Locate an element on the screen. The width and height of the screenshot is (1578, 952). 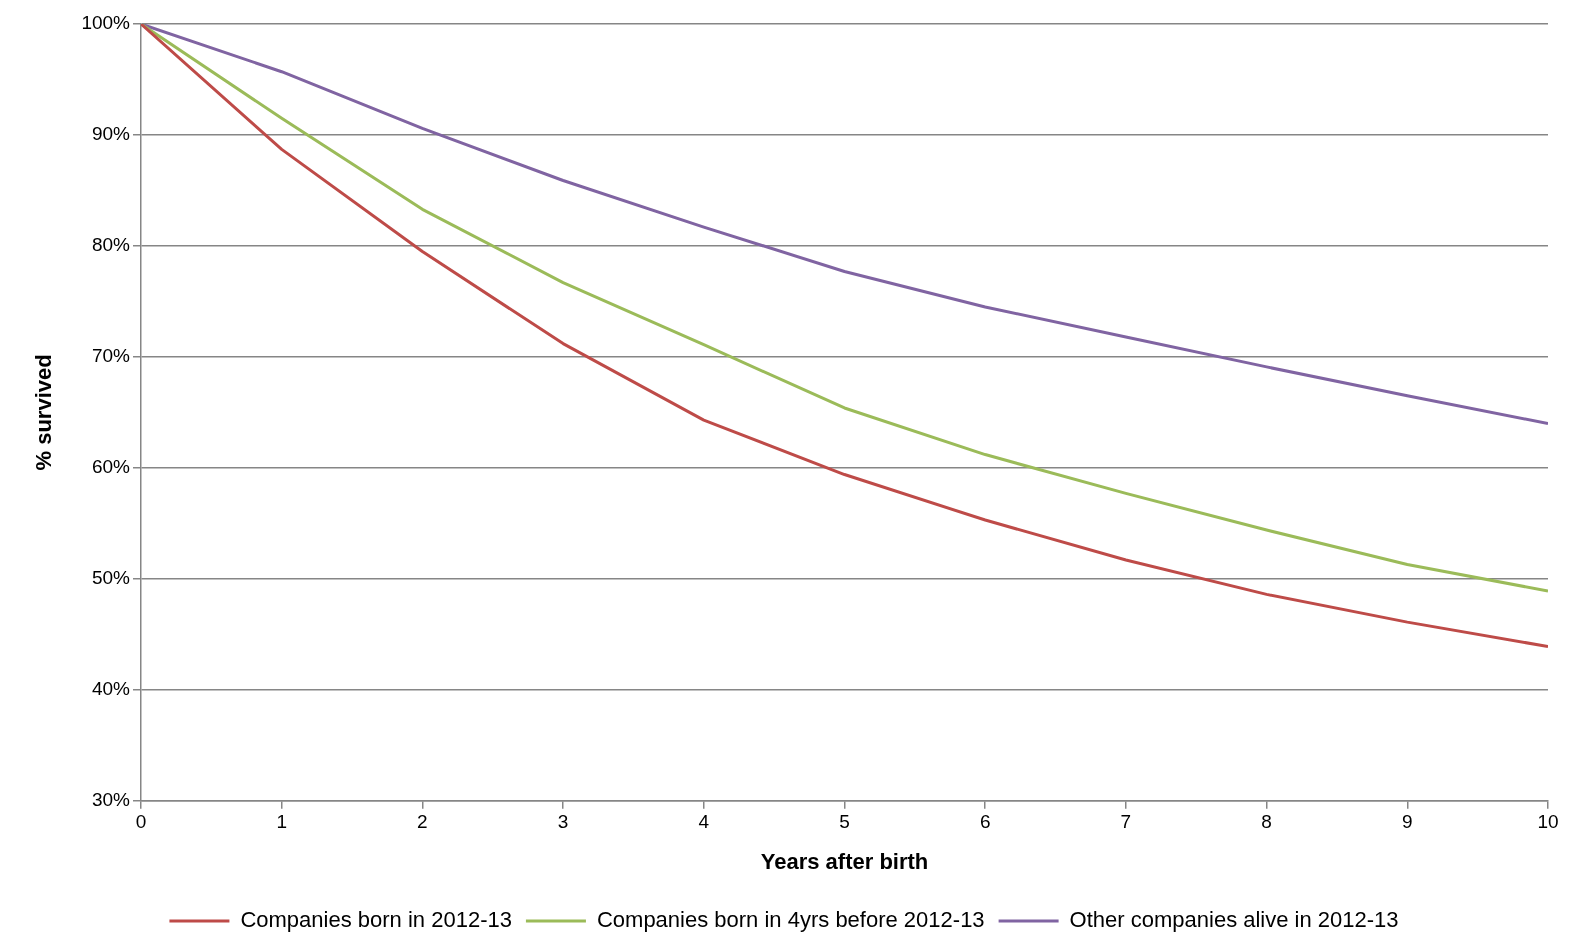
y-tick-label: 40% is located at coordinates (111, 689).